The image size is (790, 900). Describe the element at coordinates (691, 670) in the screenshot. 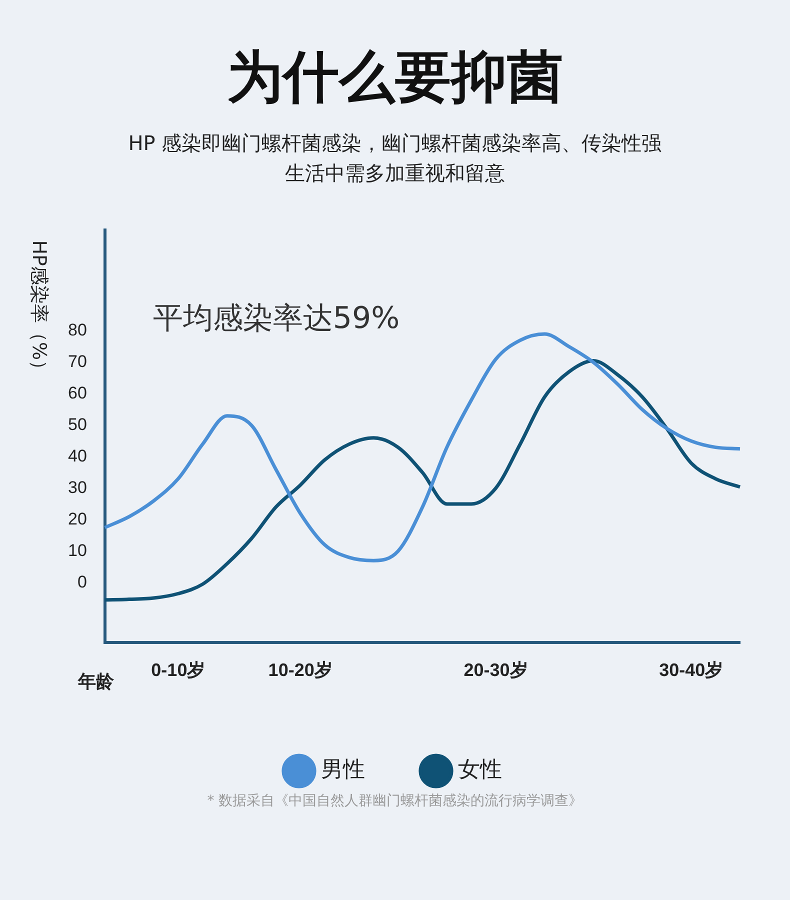

I see `x-tick-label: 30-40岁` at that location.